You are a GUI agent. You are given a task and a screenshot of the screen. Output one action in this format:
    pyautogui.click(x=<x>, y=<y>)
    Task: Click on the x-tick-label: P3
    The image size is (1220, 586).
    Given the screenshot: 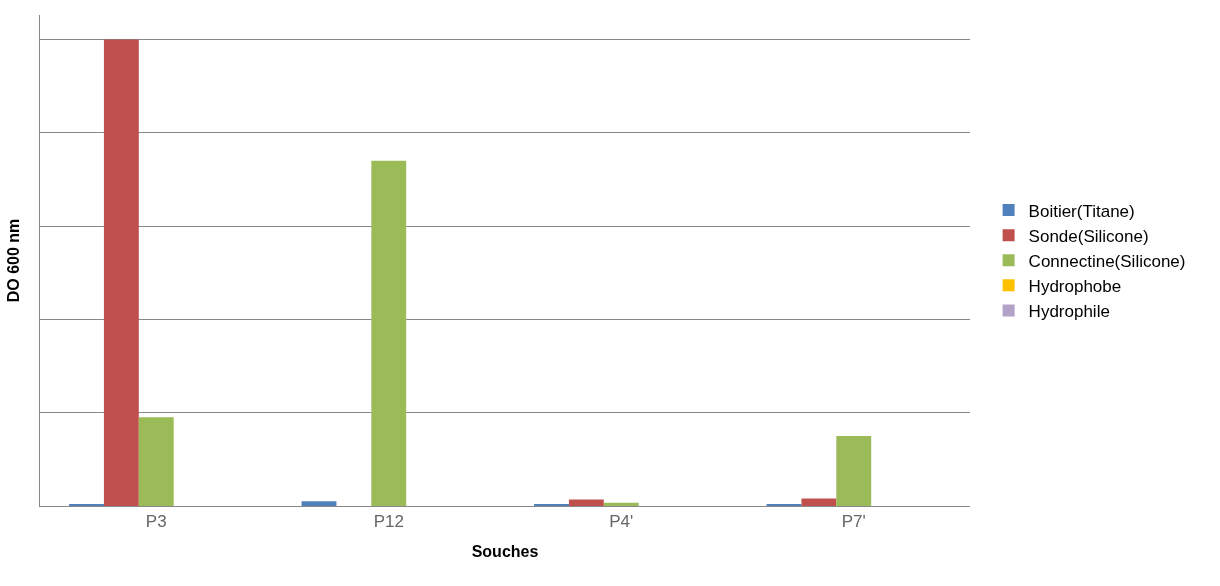 What is the action you would take?
    pyautogui.click(x=156, y=522)
    